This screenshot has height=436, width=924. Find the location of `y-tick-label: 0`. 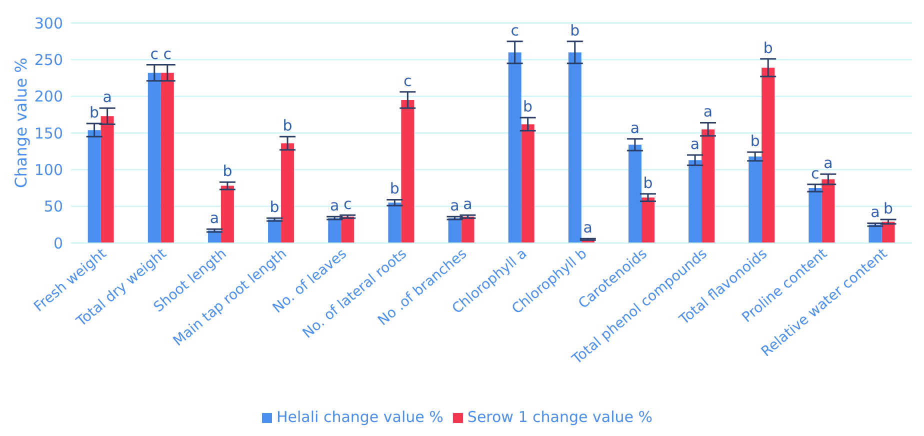

y-tick-label: 0 is located at coordinates (58, 243).